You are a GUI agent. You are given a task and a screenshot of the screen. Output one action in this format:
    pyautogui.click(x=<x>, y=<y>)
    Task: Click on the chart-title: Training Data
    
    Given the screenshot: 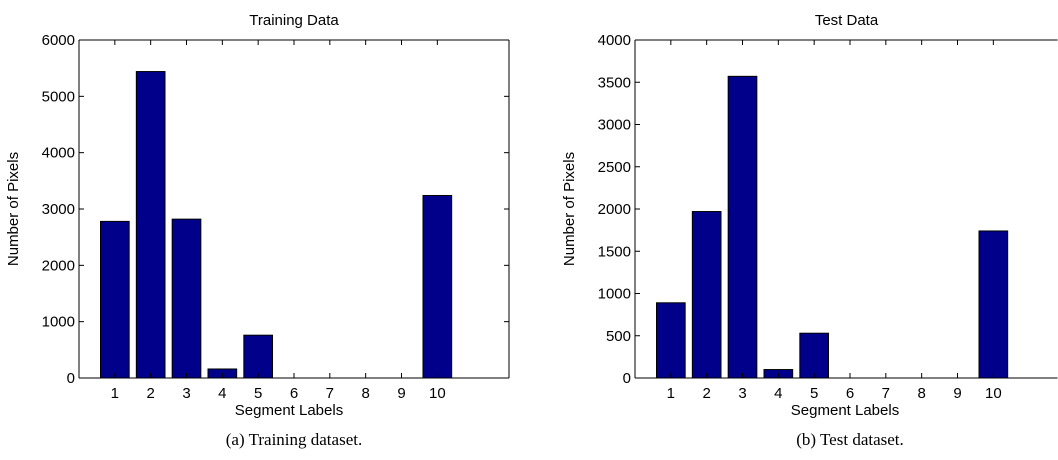 What is the action you would take?
    pyautogui.click(x=294, y=20)
    